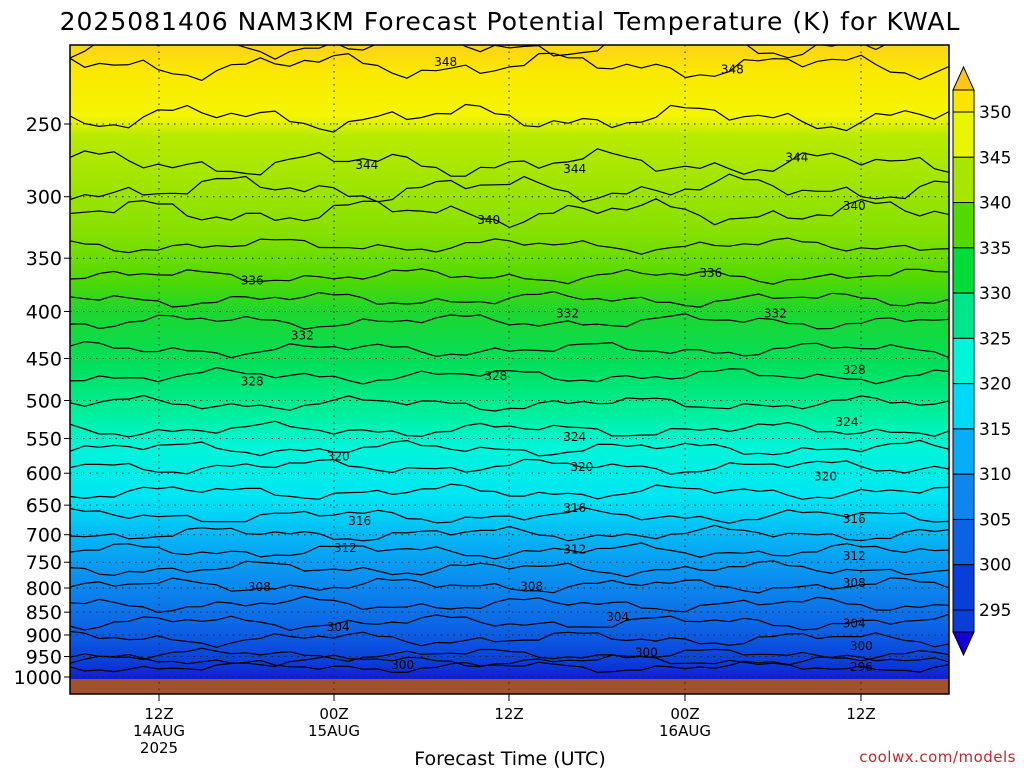 This screenshot has width=1024, height=768. I want to click on y-tick-label: 700, so click(44, 536).